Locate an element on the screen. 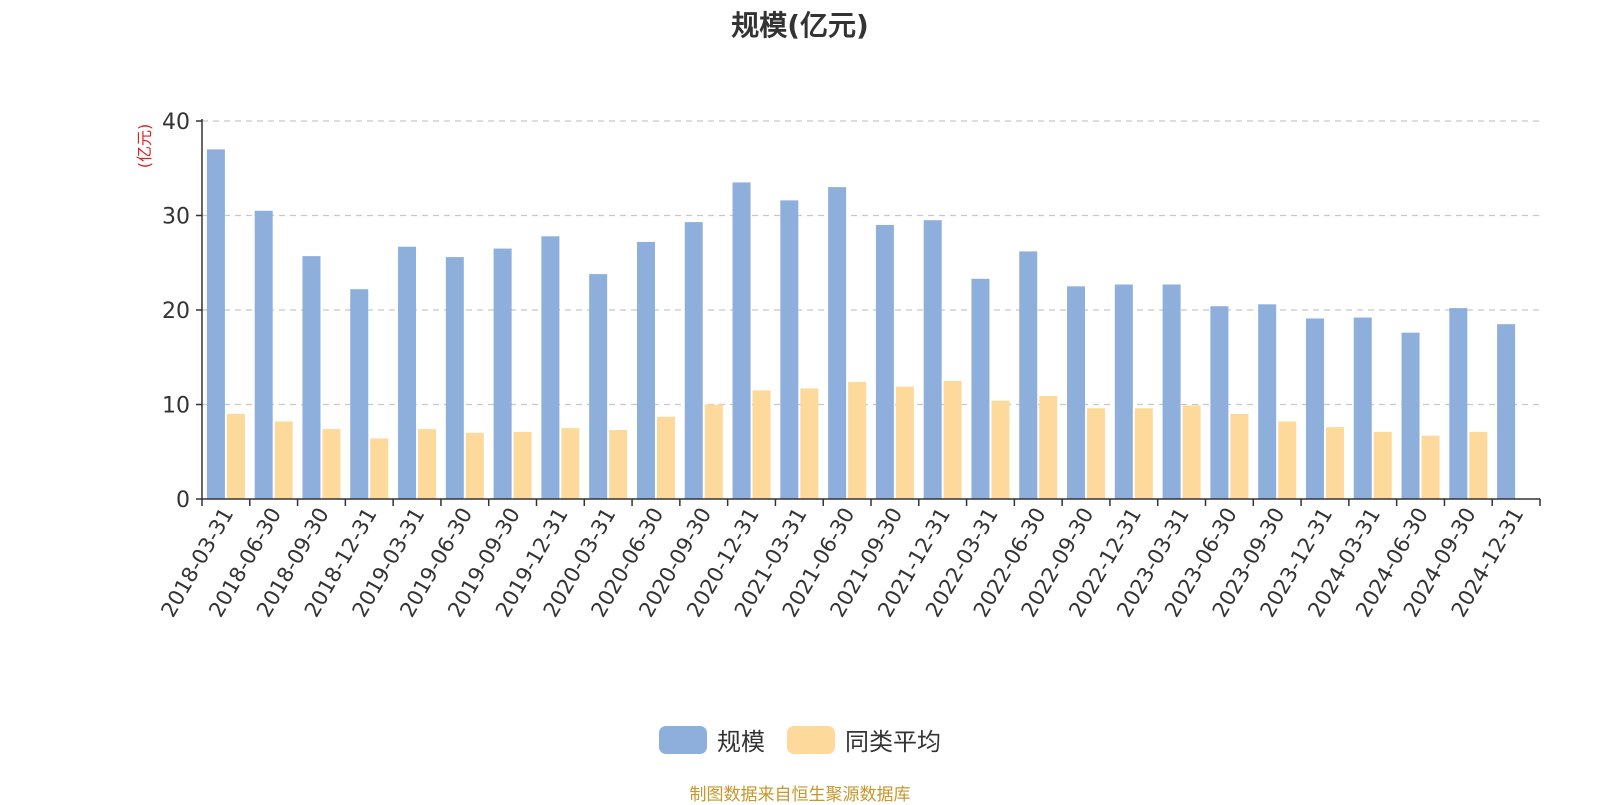 This screenshot has width=1600, height=805. legend-item-peer-average: 同类平均 is located at coordinates (864, 739).